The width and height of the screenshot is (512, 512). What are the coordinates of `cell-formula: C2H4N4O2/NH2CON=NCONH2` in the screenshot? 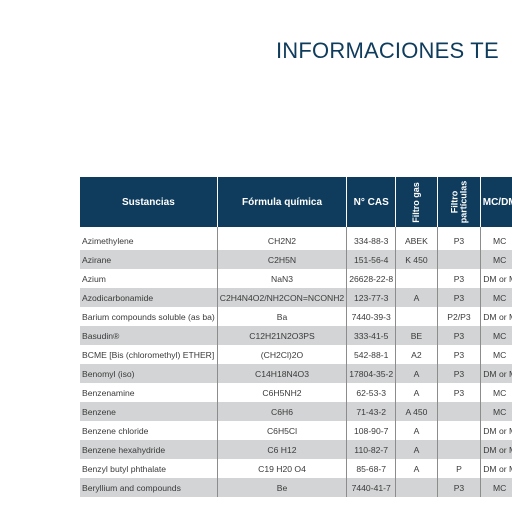 It's located at (282, 297).